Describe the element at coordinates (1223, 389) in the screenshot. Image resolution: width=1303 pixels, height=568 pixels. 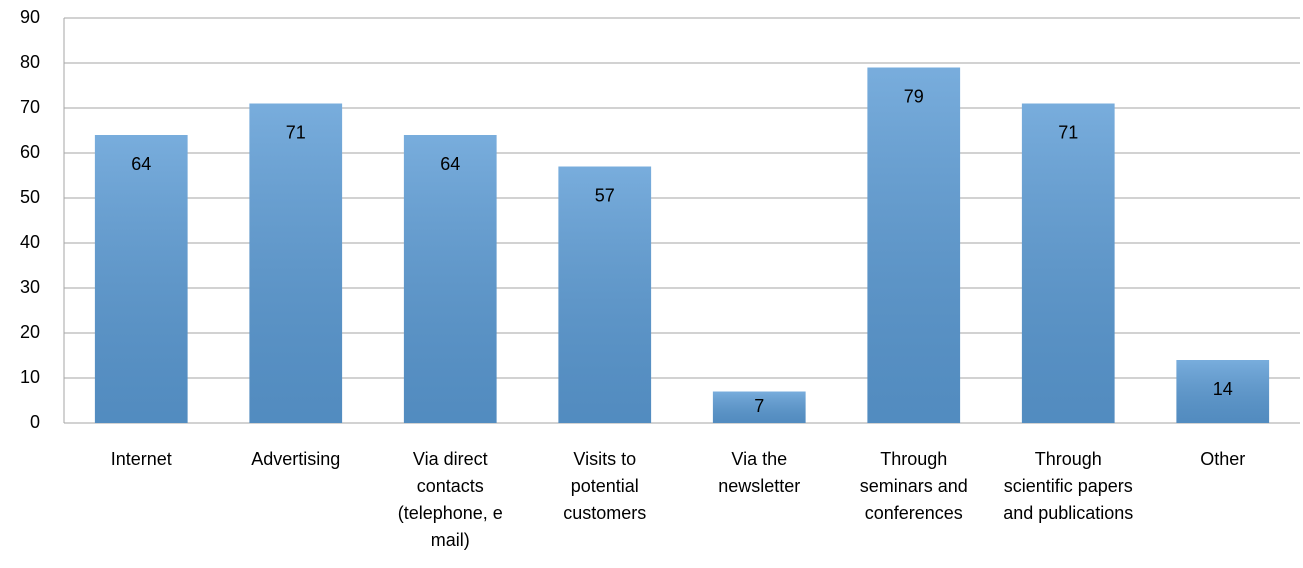
I see `data-label: 14` at that location.